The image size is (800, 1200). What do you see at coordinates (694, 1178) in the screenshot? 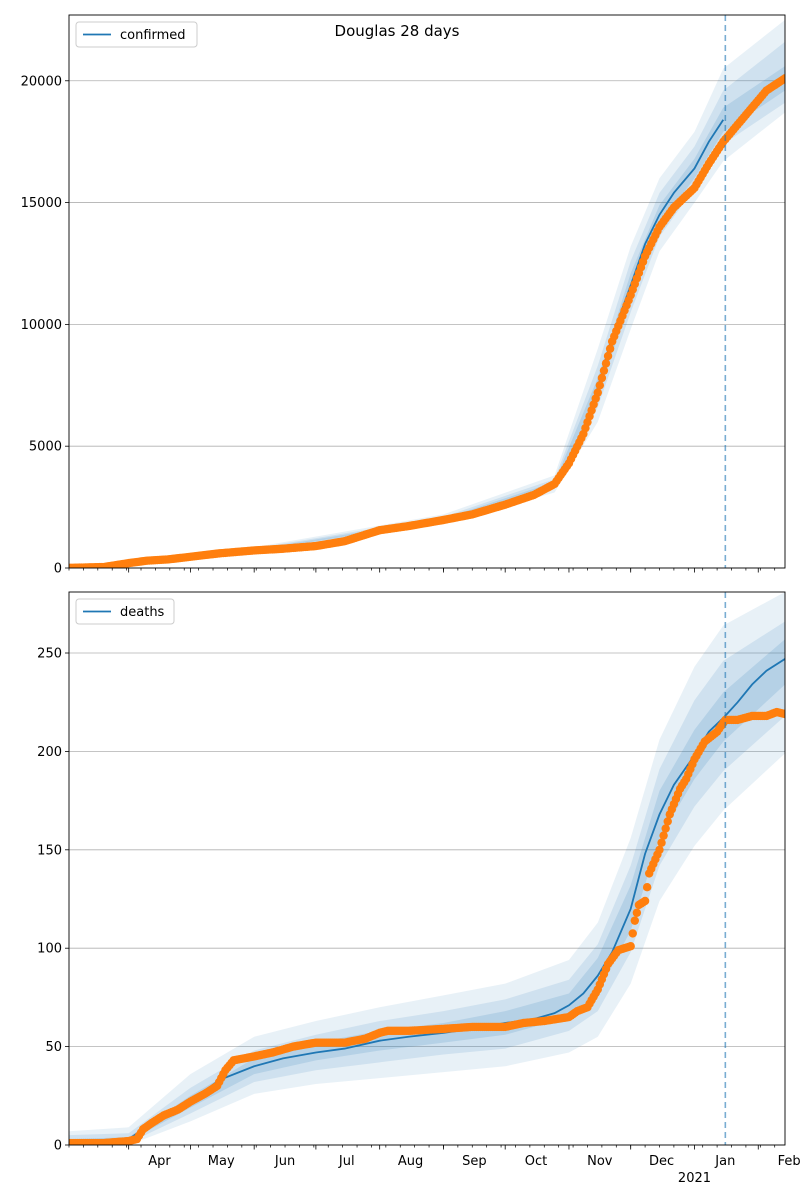
I see `x-tick-sublabel: 2021` at bounding box center [694, 1178].